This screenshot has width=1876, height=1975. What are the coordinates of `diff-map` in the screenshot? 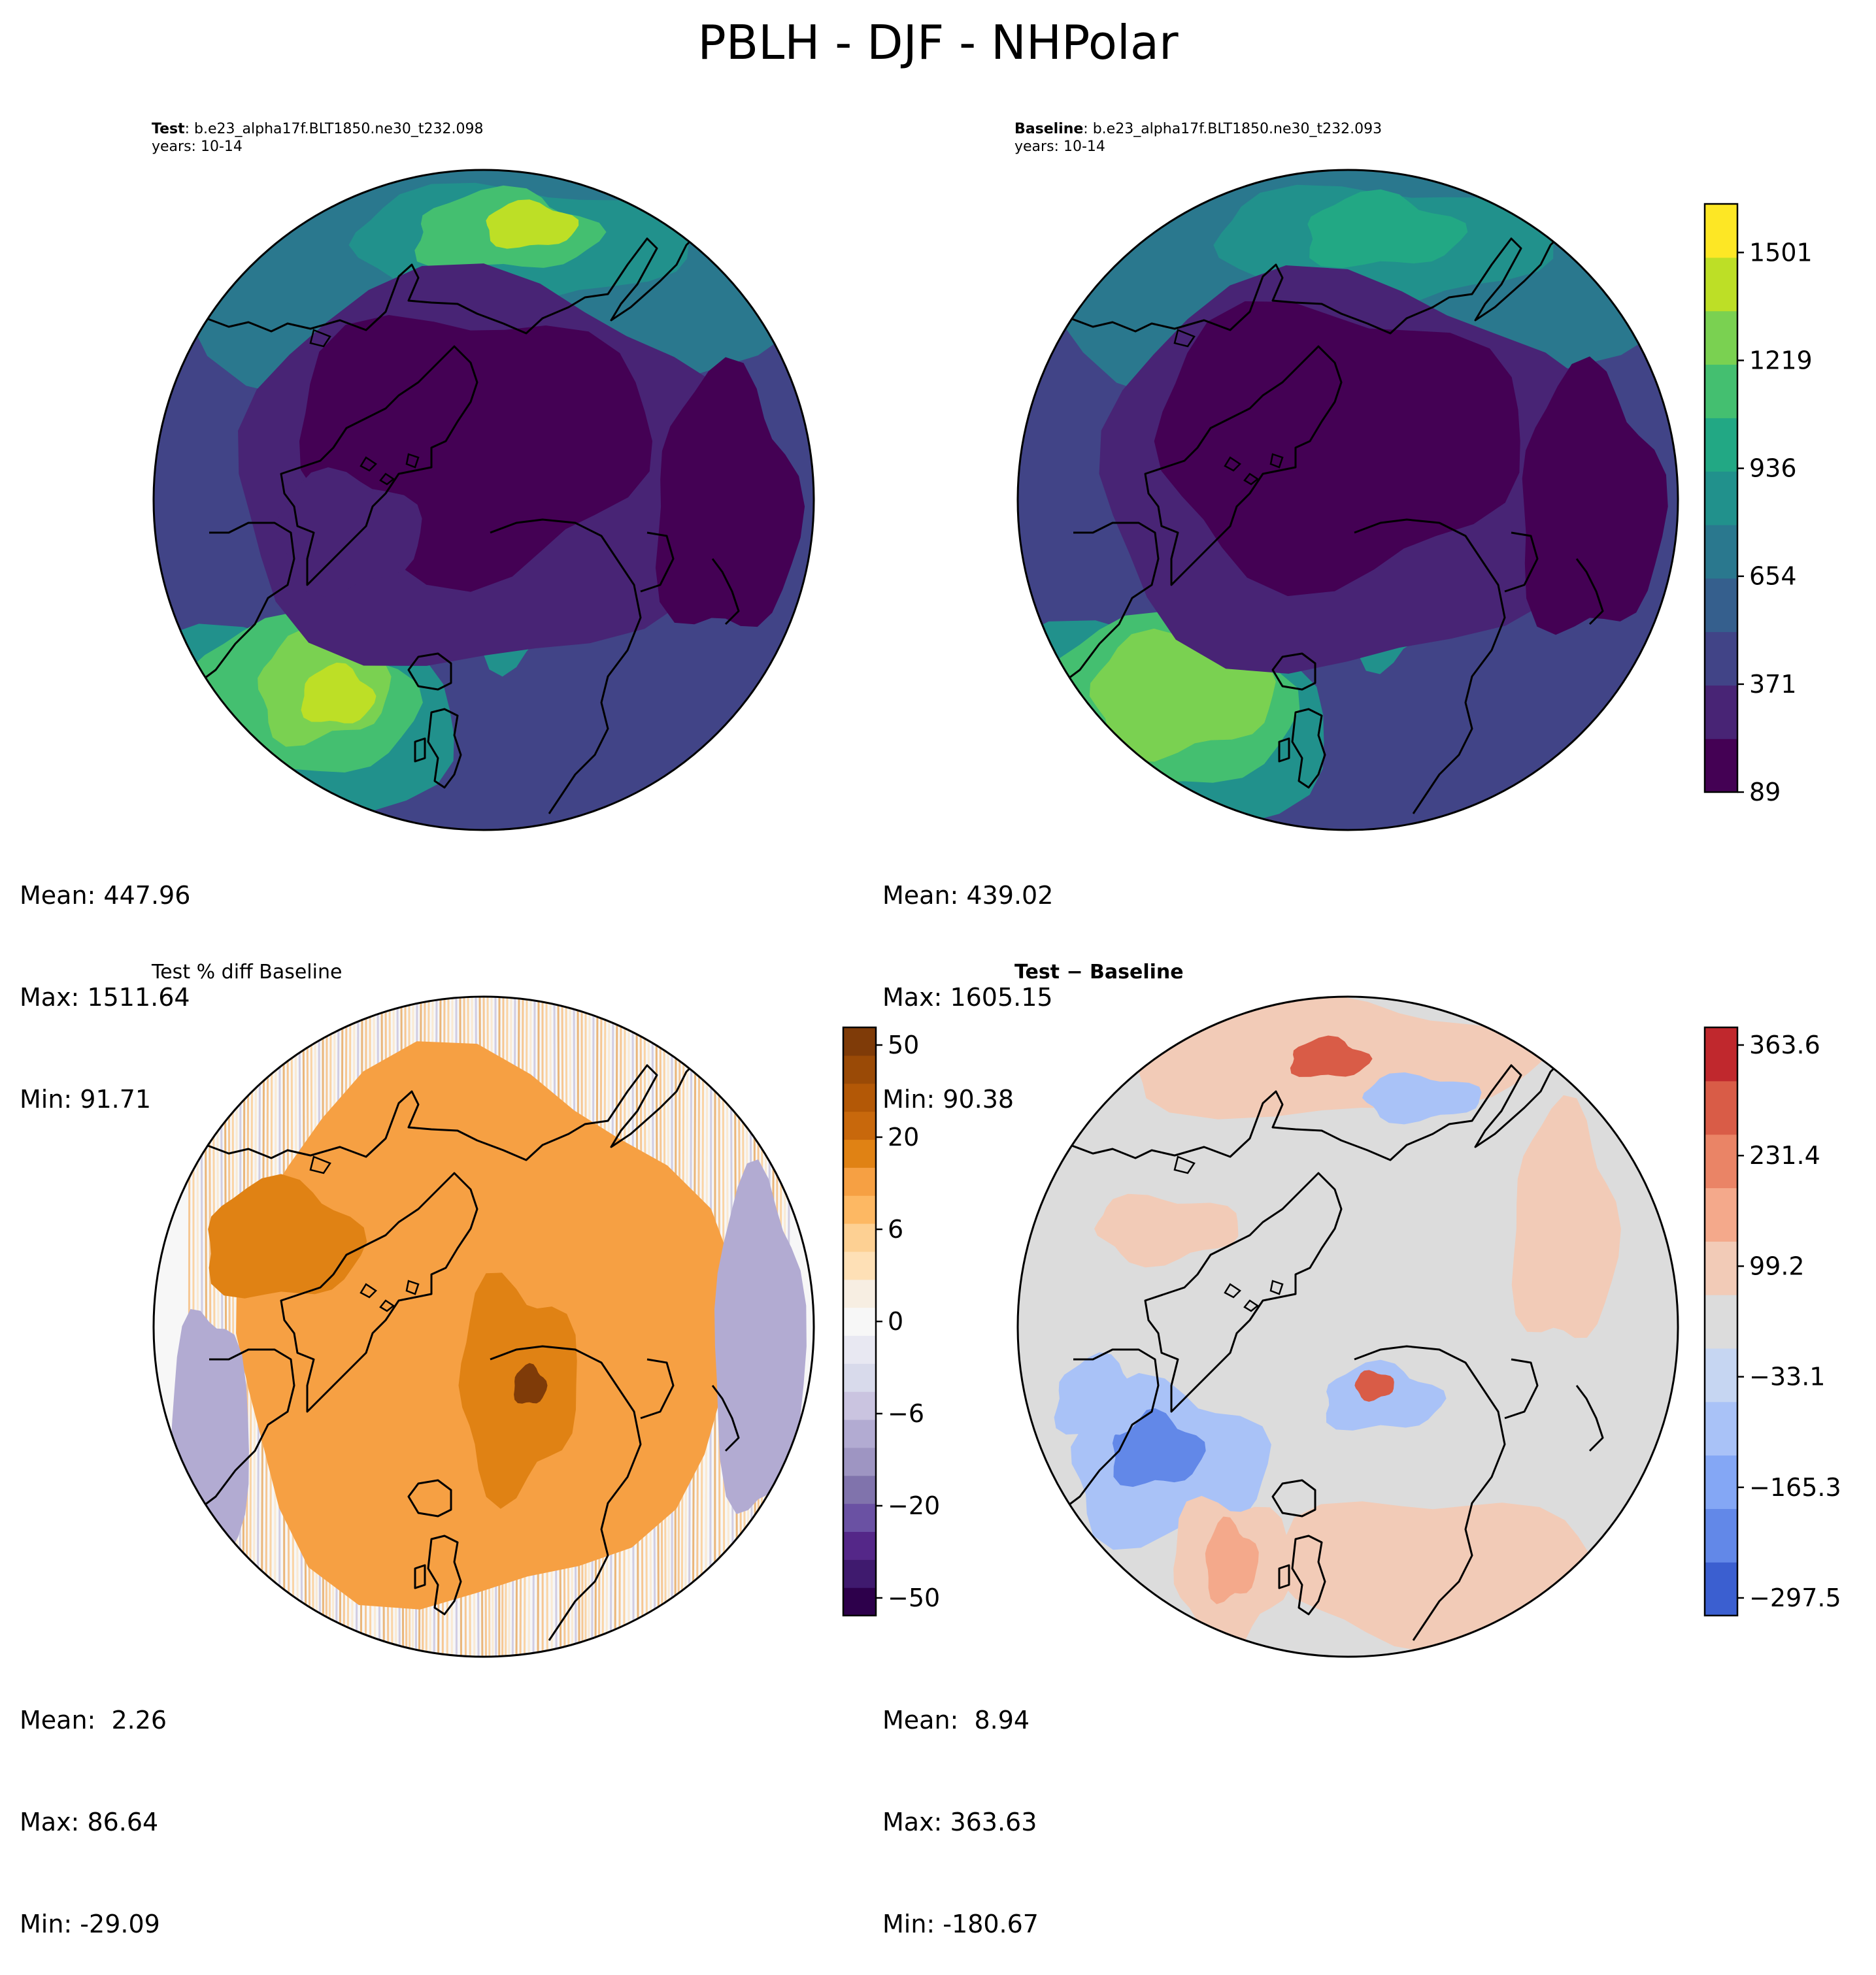 It's located at (1348, 1326).